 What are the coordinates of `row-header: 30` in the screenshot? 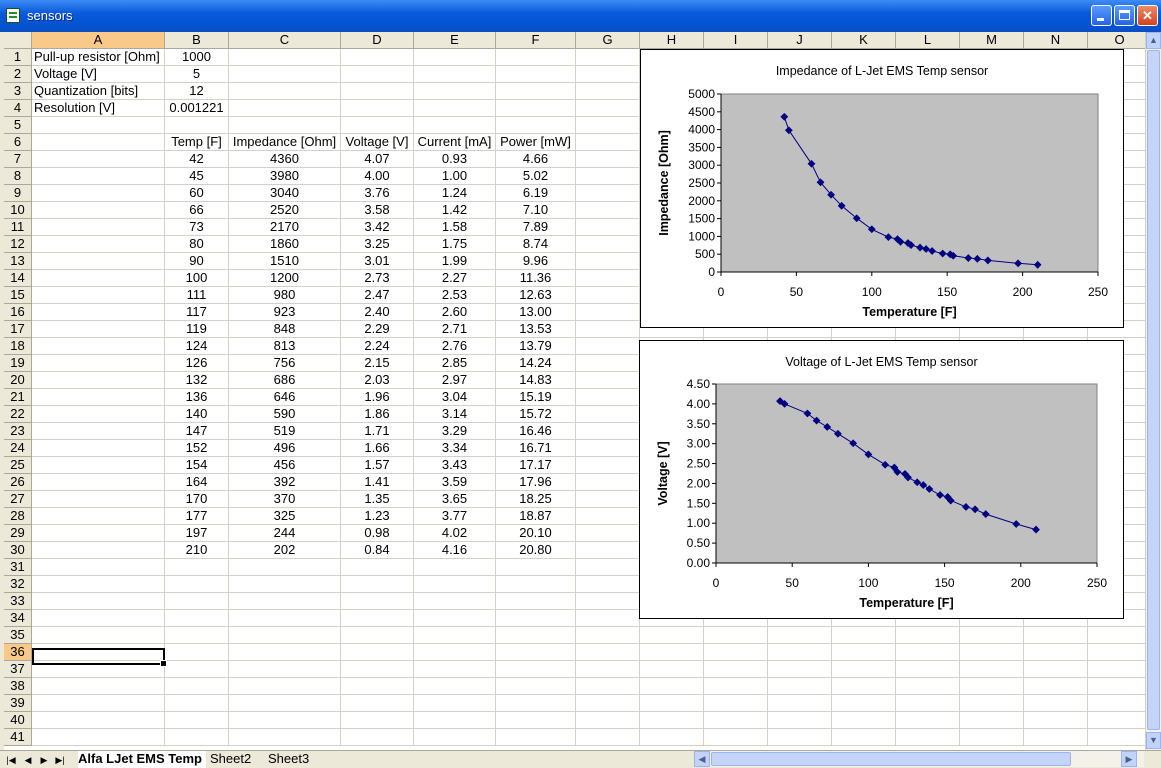 It's located at (18, 550).